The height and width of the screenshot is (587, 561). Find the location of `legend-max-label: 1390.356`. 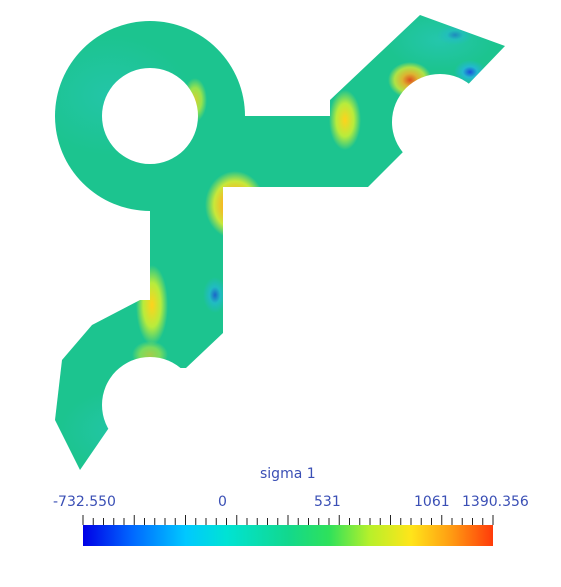

legend-max-label: 1390.356 is located at coordinates (495, 502).